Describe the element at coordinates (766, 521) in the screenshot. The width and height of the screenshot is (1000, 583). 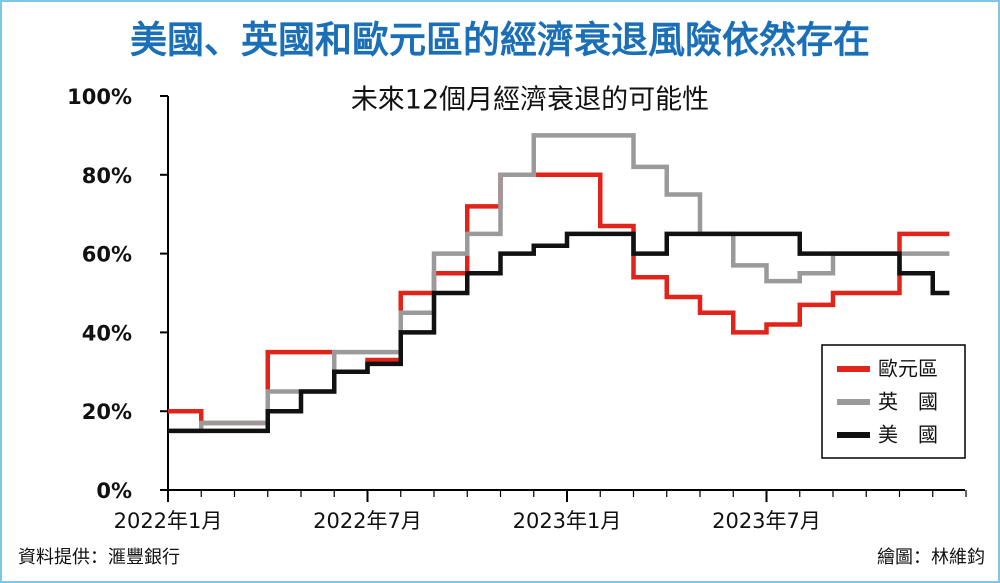
I see `x-tick-label: 2023年7月` at that location.